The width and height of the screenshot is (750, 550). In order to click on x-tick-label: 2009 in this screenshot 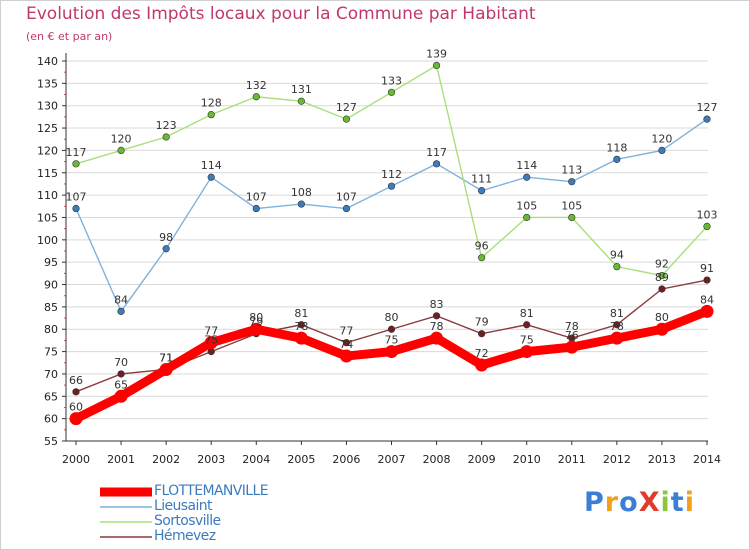, I will do `click(482, 459)`.